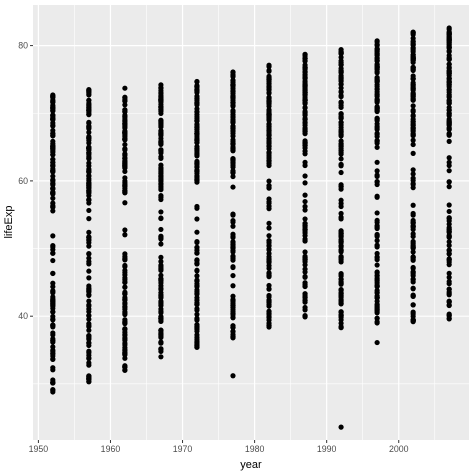 This screenshot has height=474, width=474. I want to click on y-tick-label: 80, so click(23, 46).